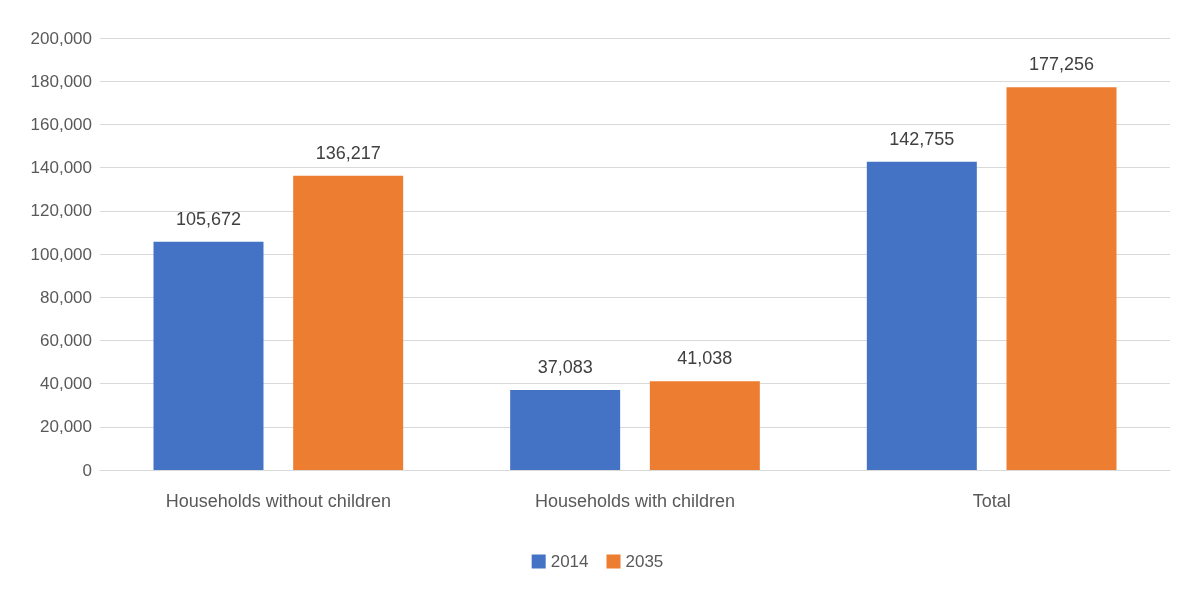 The image size is (1195, 590). Describe the element at coordinates (565, 366) in the screenshot. I see `data-label: 37,083` at that location.